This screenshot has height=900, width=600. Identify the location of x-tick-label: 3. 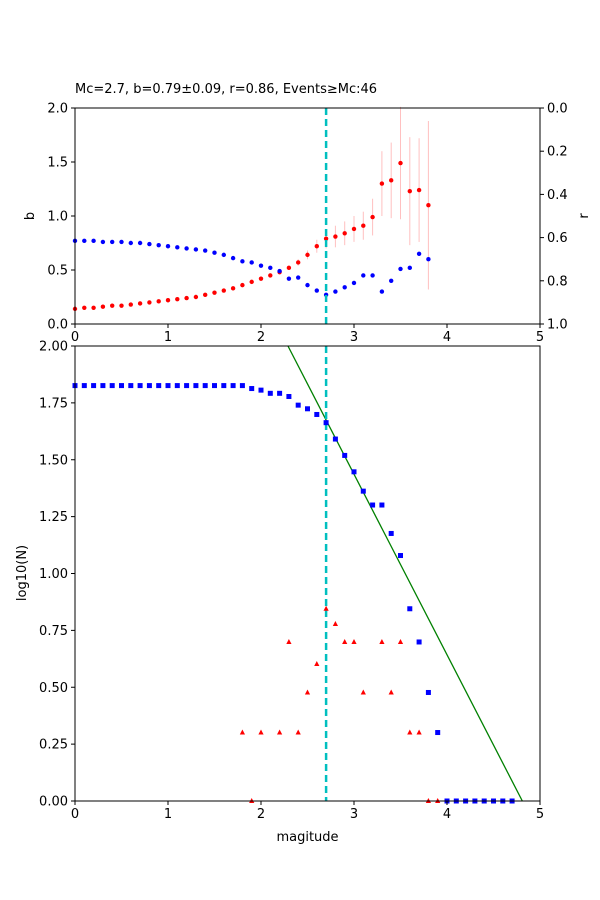
(354, 814).